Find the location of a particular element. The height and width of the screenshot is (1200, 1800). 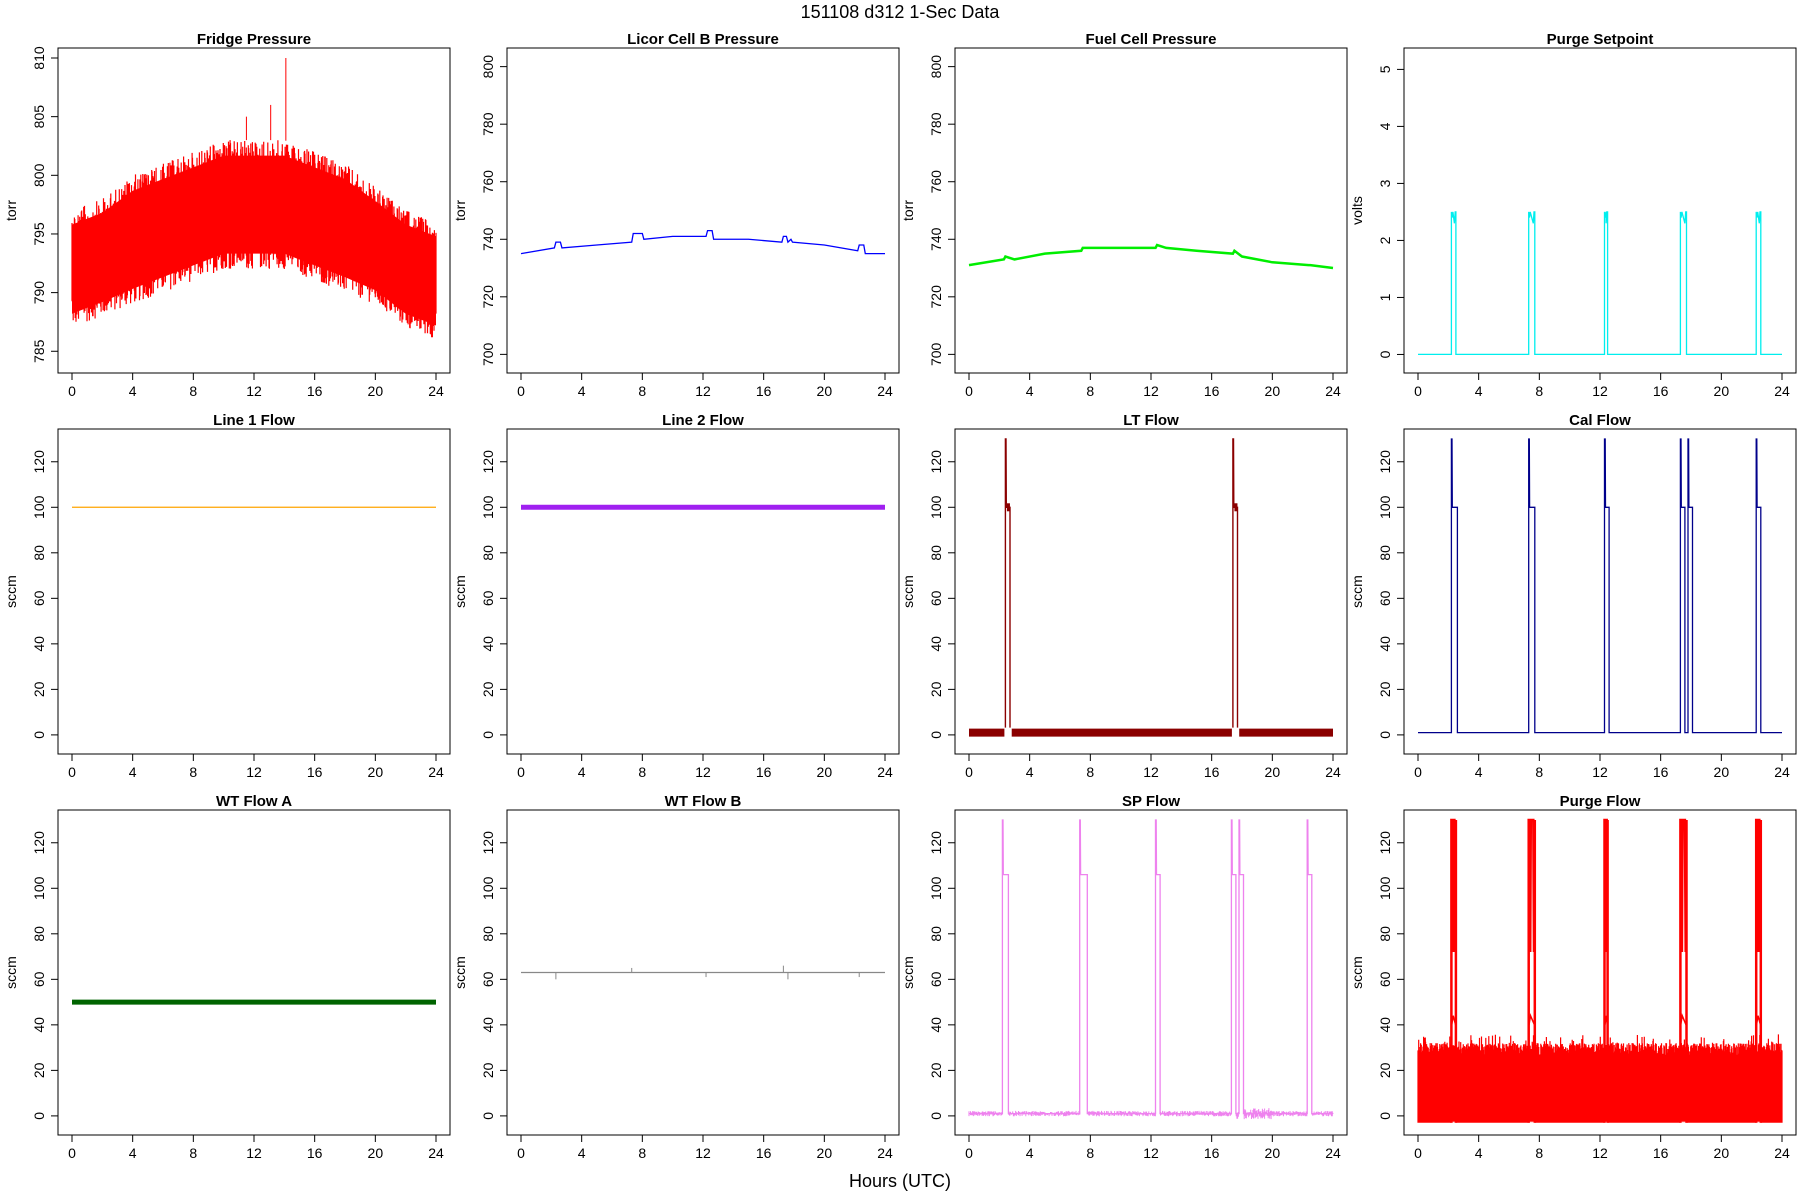

panel-title: Cal Flow is located at coordinates (1600, 420).